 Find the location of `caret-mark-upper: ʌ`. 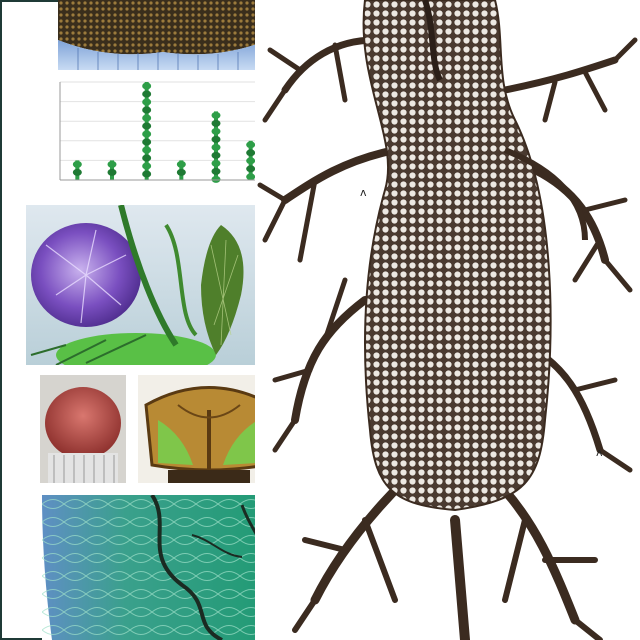

caret-mark-upper: ʌ is located at coordinates (363, 192).